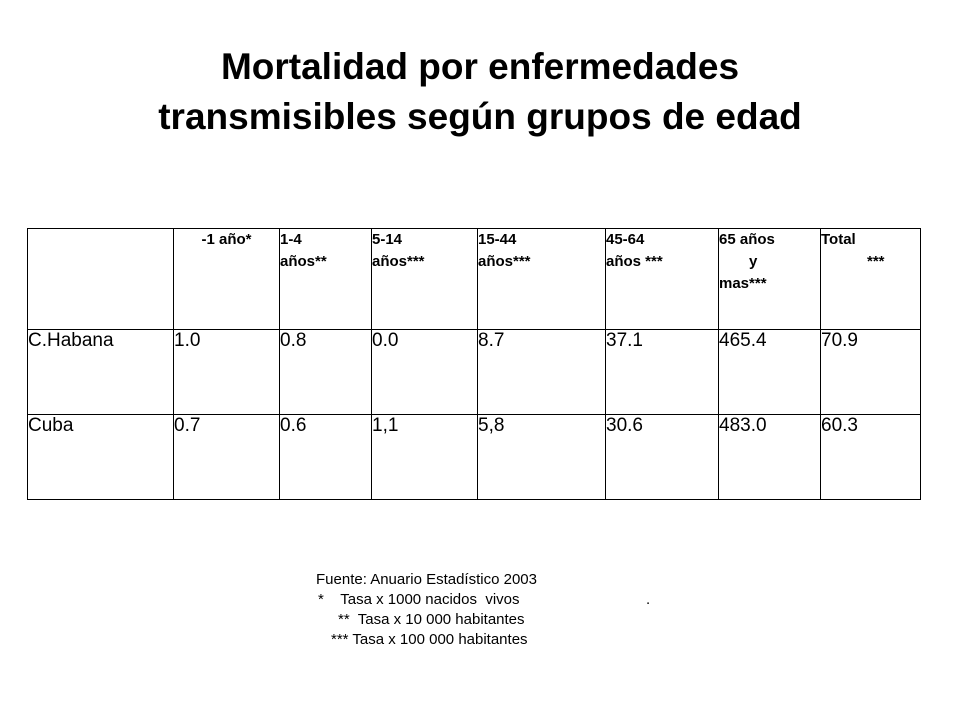 The image size is (960, 720). I want to click on table-cell: 1,1, so click(424, 457).